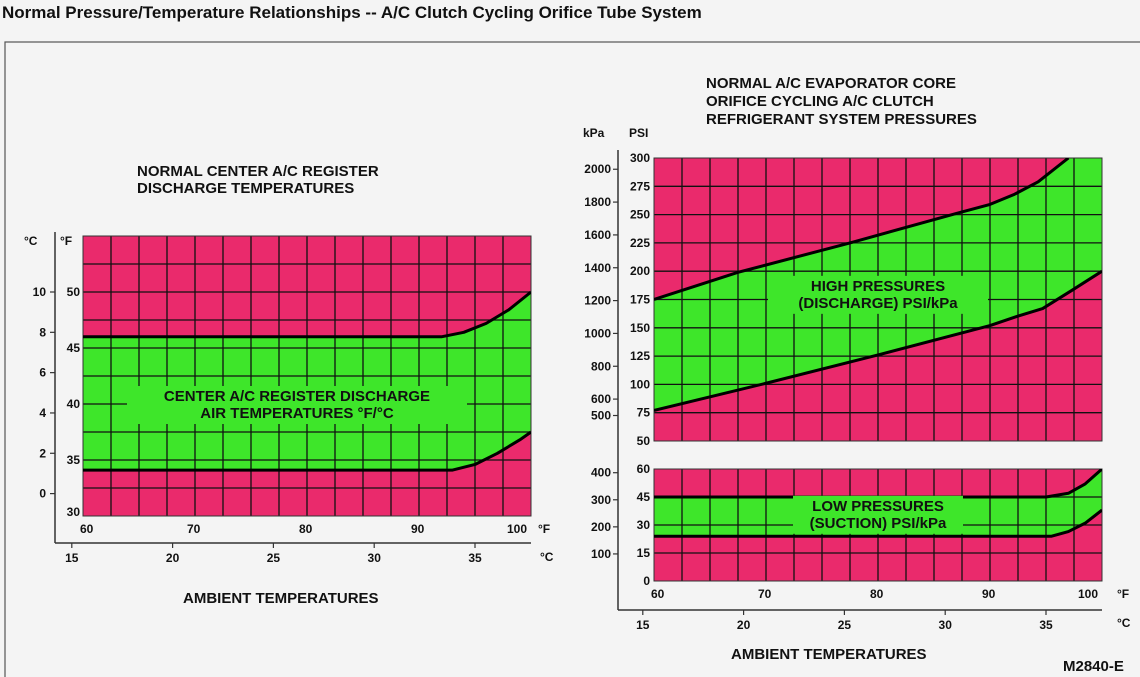 Image resolution: width=1140 pixels, height=677 pixels. Describe the element at coordinates (74, 404) in the screenshot. I see `y-tick-label: 40` at that location.